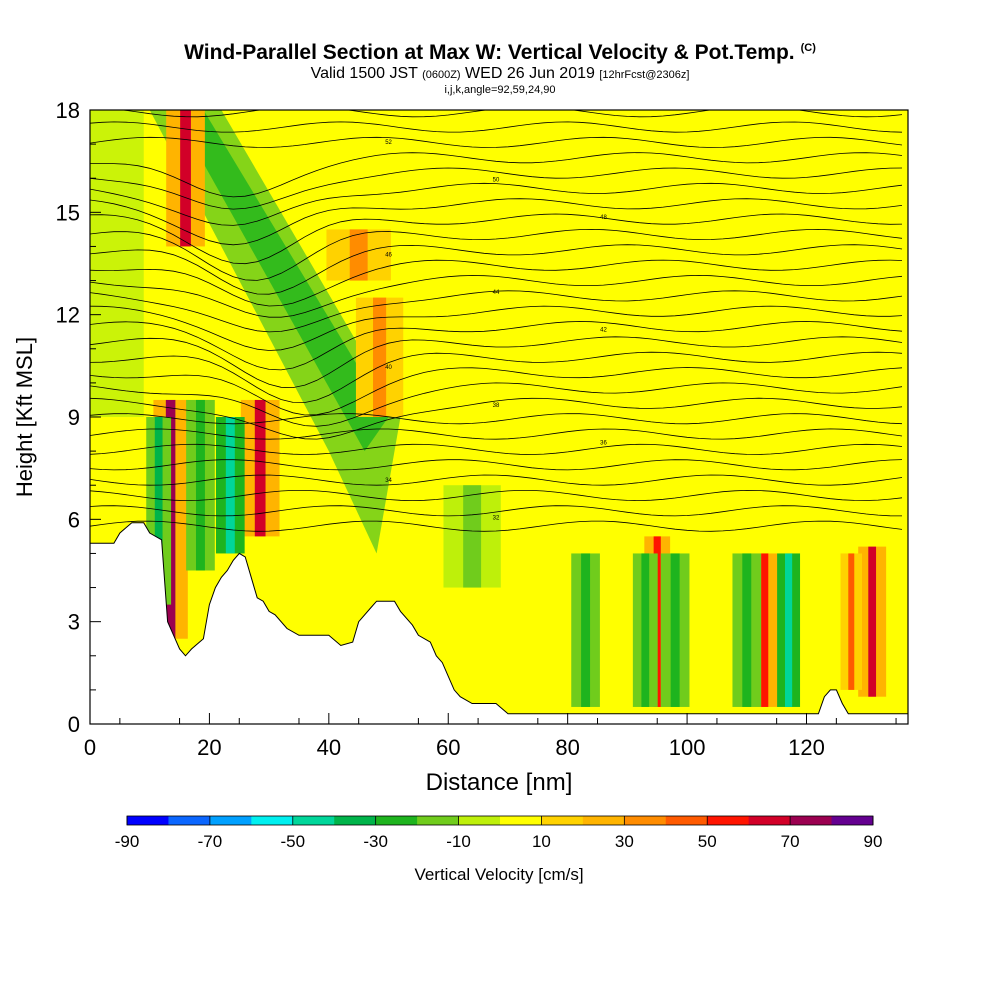  What do you see at coordinates (603, 218) in the screenshot?
I see `isentrope-label-2: 48` at bounding box center [603, 218].